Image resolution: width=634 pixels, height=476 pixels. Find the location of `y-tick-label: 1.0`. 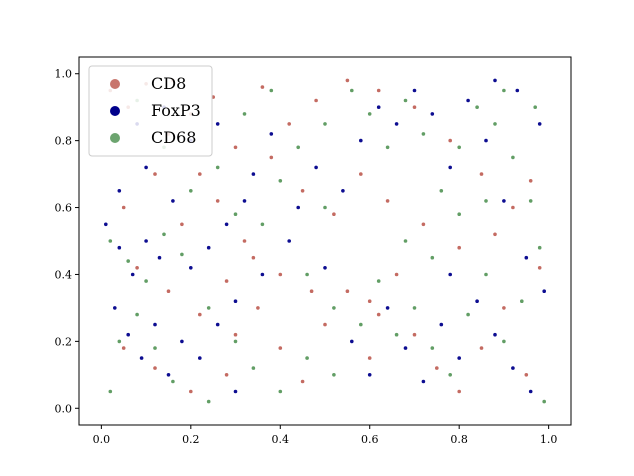

y-tick-label: 1.0 is located at coordinates (64, 74).